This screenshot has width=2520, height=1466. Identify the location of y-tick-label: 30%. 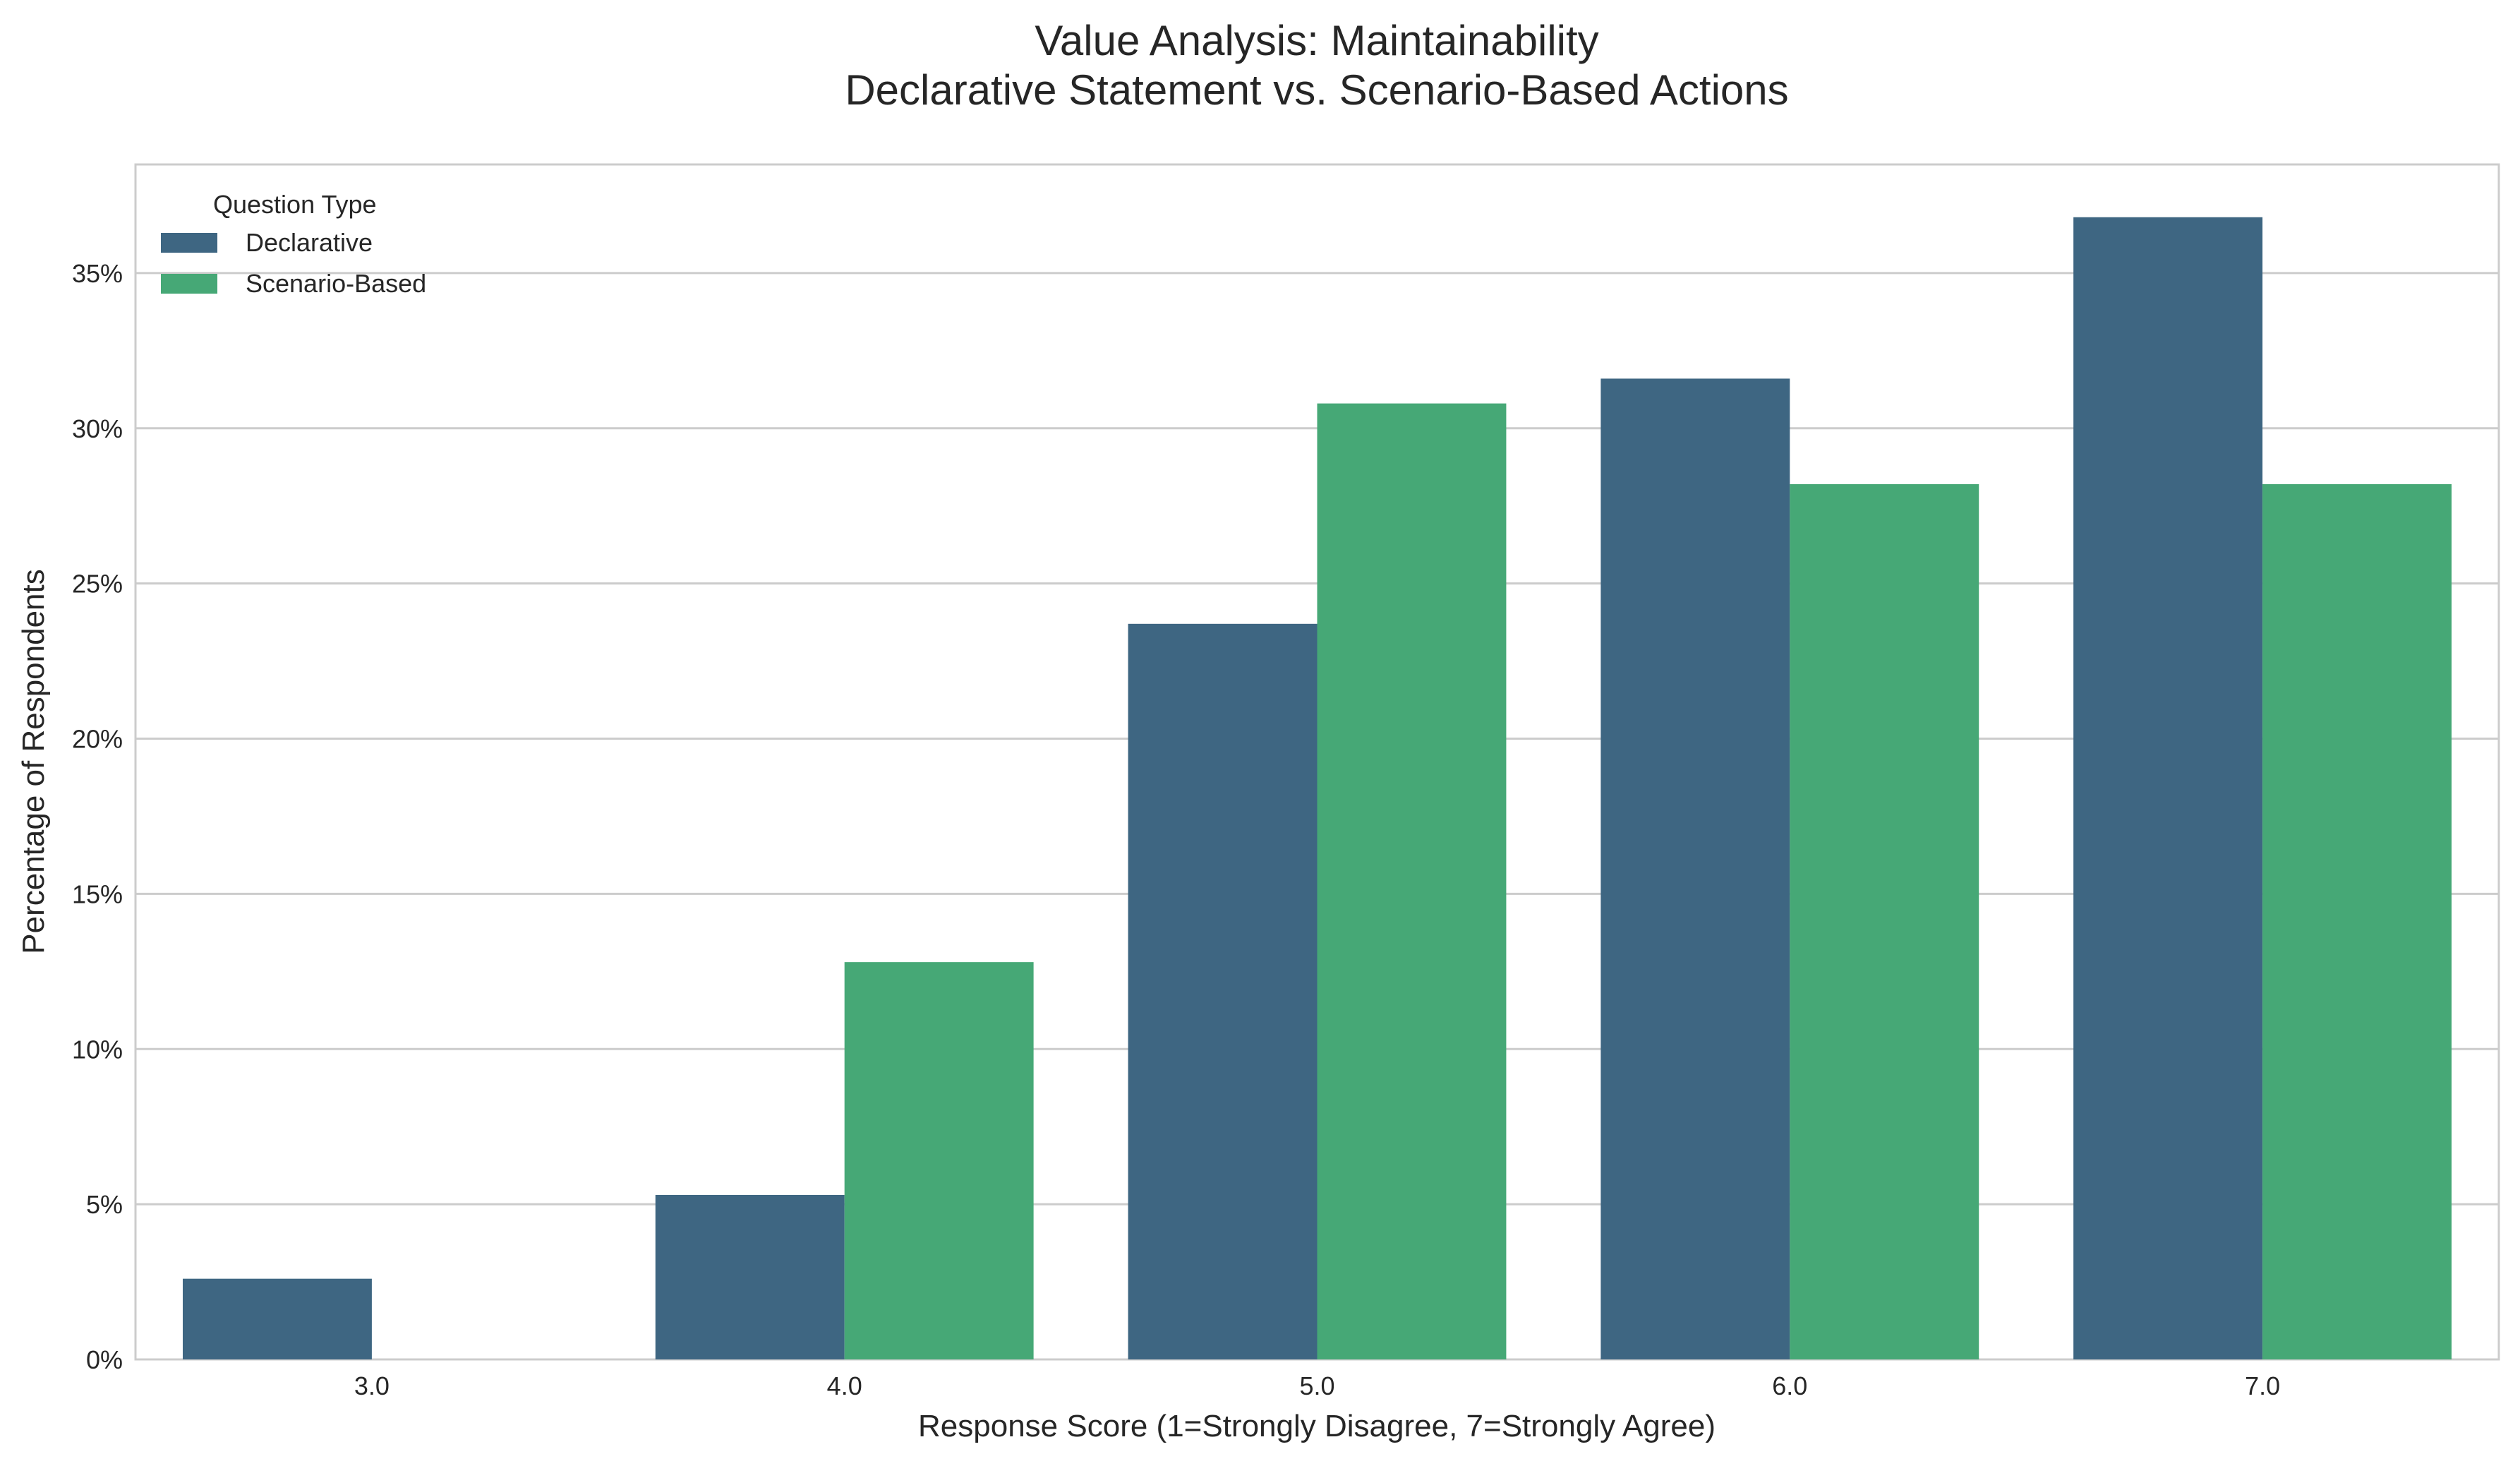
(97, 428).